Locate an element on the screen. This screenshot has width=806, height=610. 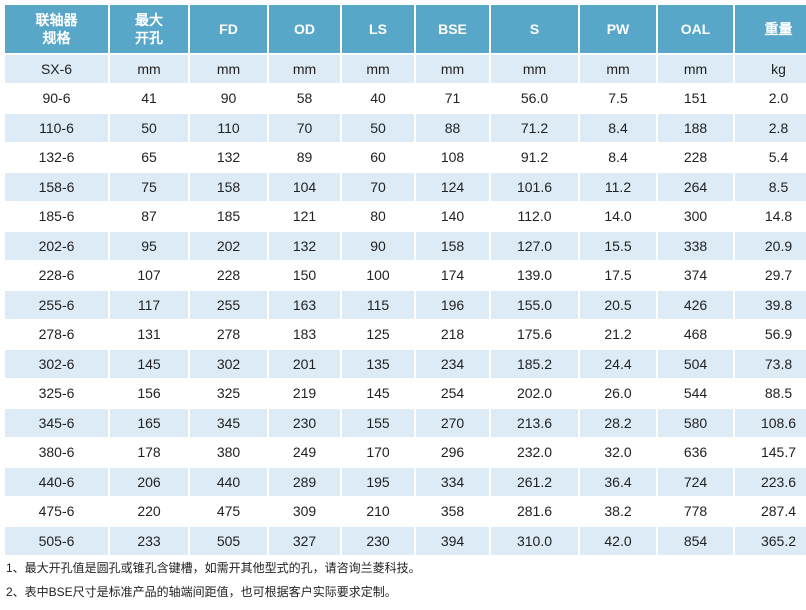
cell: 80 is located at coordinates (378, 216).